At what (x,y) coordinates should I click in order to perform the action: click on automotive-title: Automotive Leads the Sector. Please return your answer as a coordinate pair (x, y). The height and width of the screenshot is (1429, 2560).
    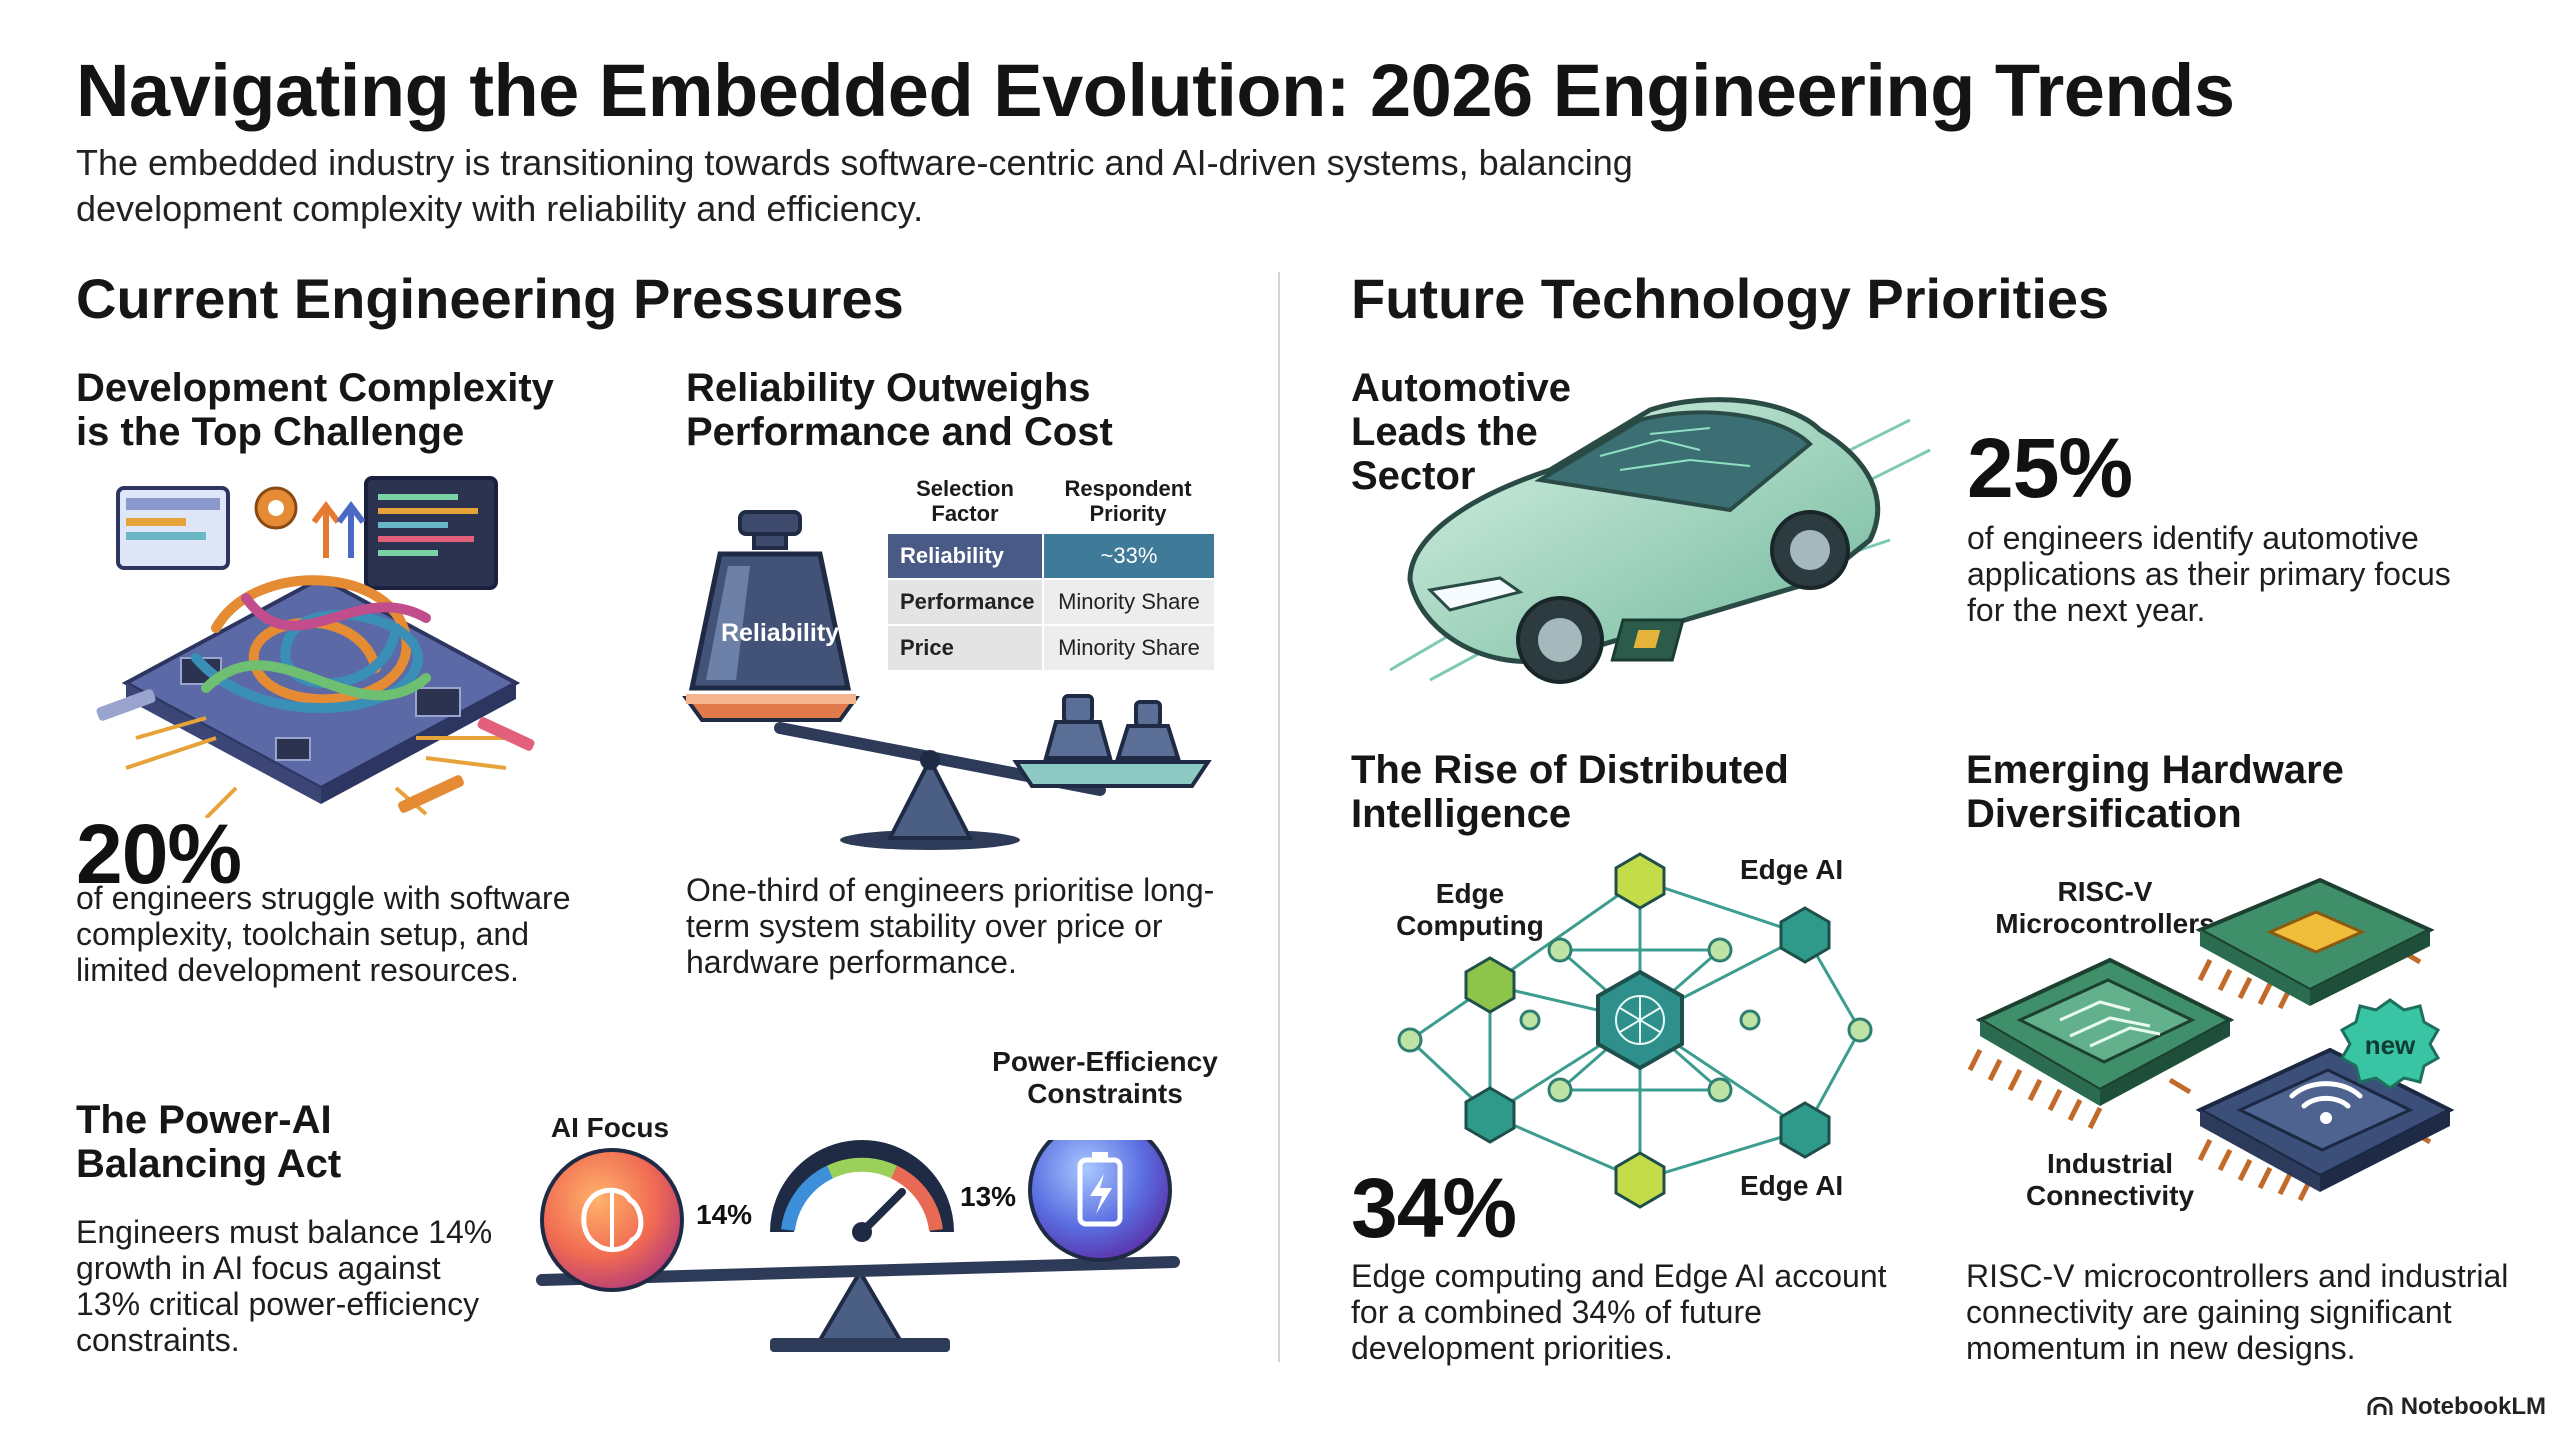
    Looking at the image, I should click on (1461, 432).